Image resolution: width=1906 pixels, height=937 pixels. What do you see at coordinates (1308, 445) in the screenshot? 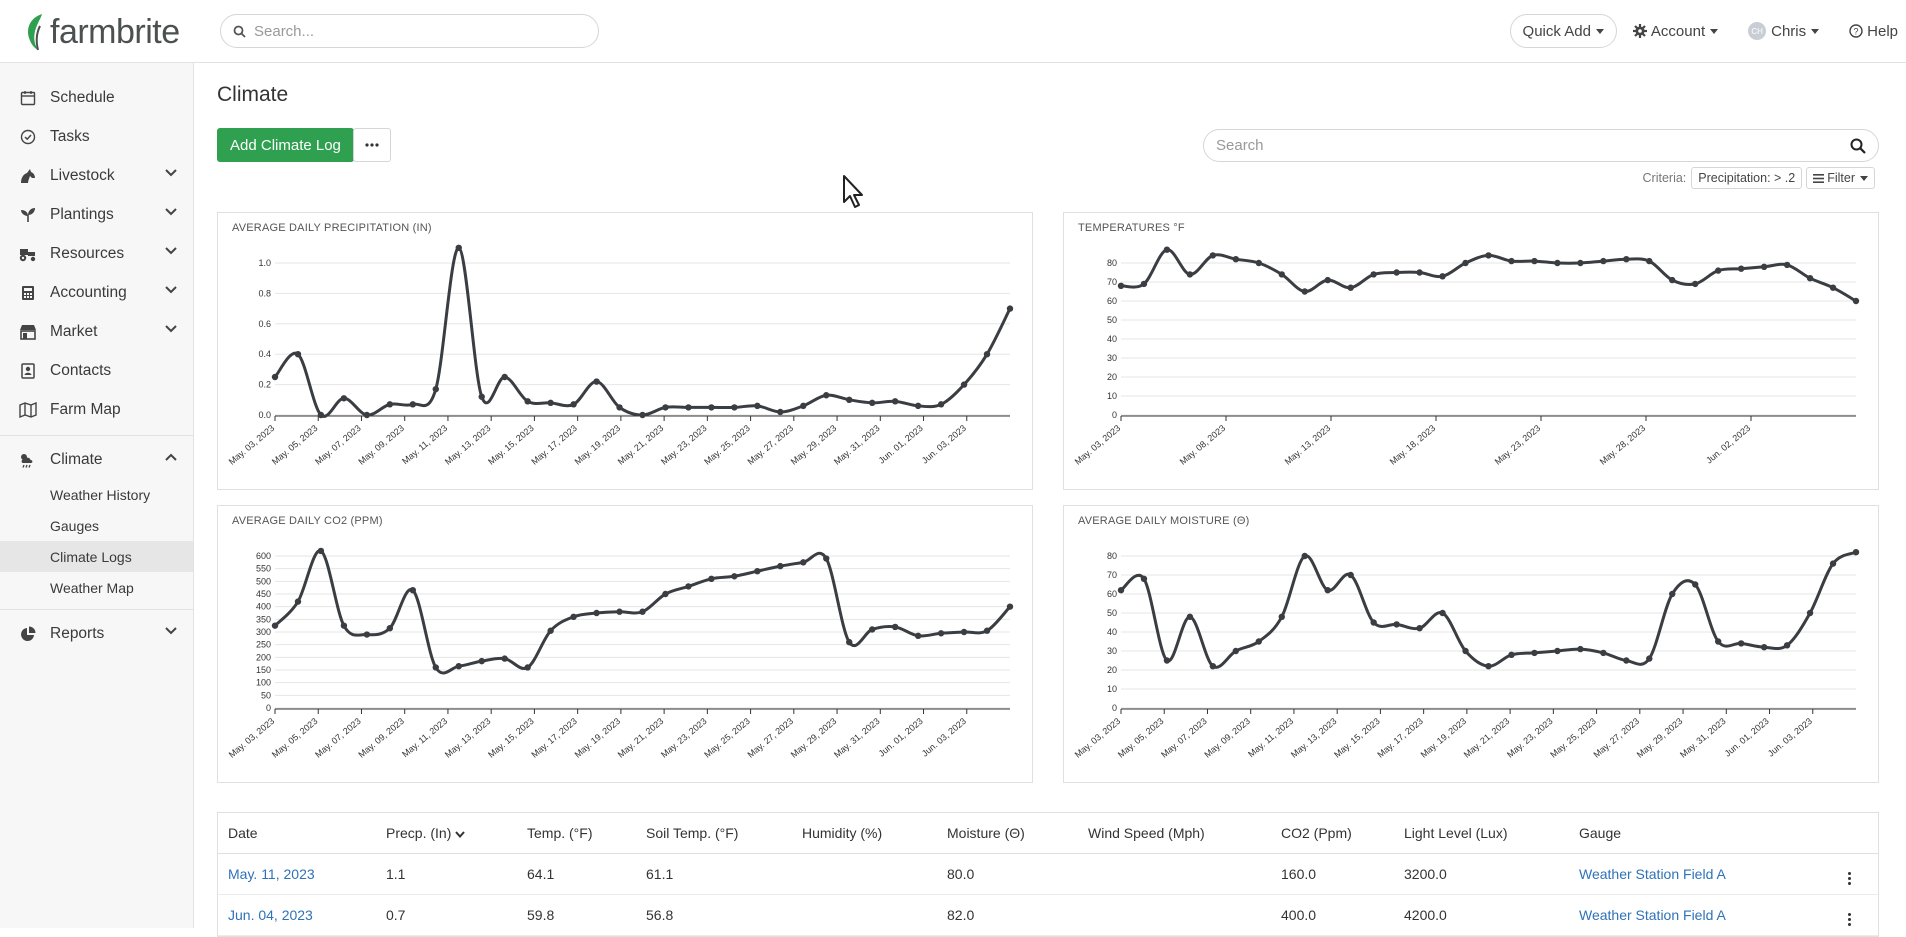
I see `x-tick-label: May. 13, 2023` at bounding box center [1308, 445].